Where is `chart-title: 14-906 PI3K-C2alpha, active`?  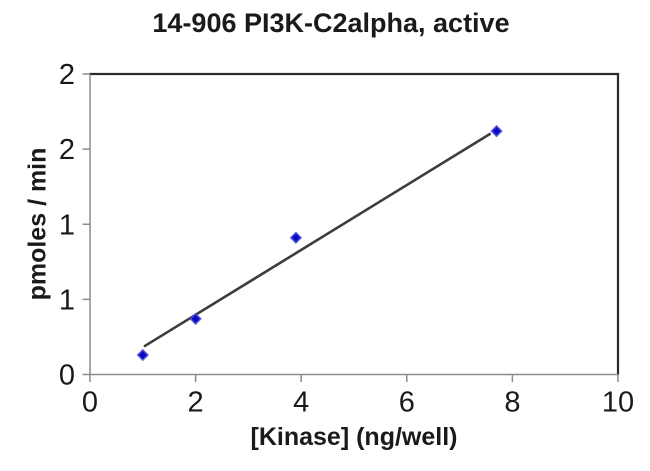 chart-title: 14-906 PI3K-C2alpha, active is located at coordinates (331, 23).